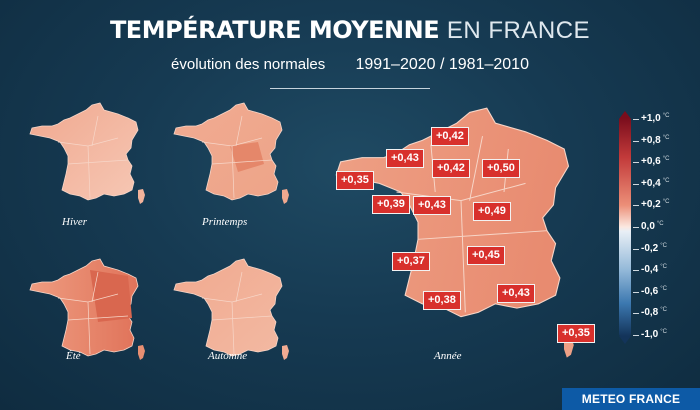  I want to click on label-printemps: Printemps, so click(225, 222).